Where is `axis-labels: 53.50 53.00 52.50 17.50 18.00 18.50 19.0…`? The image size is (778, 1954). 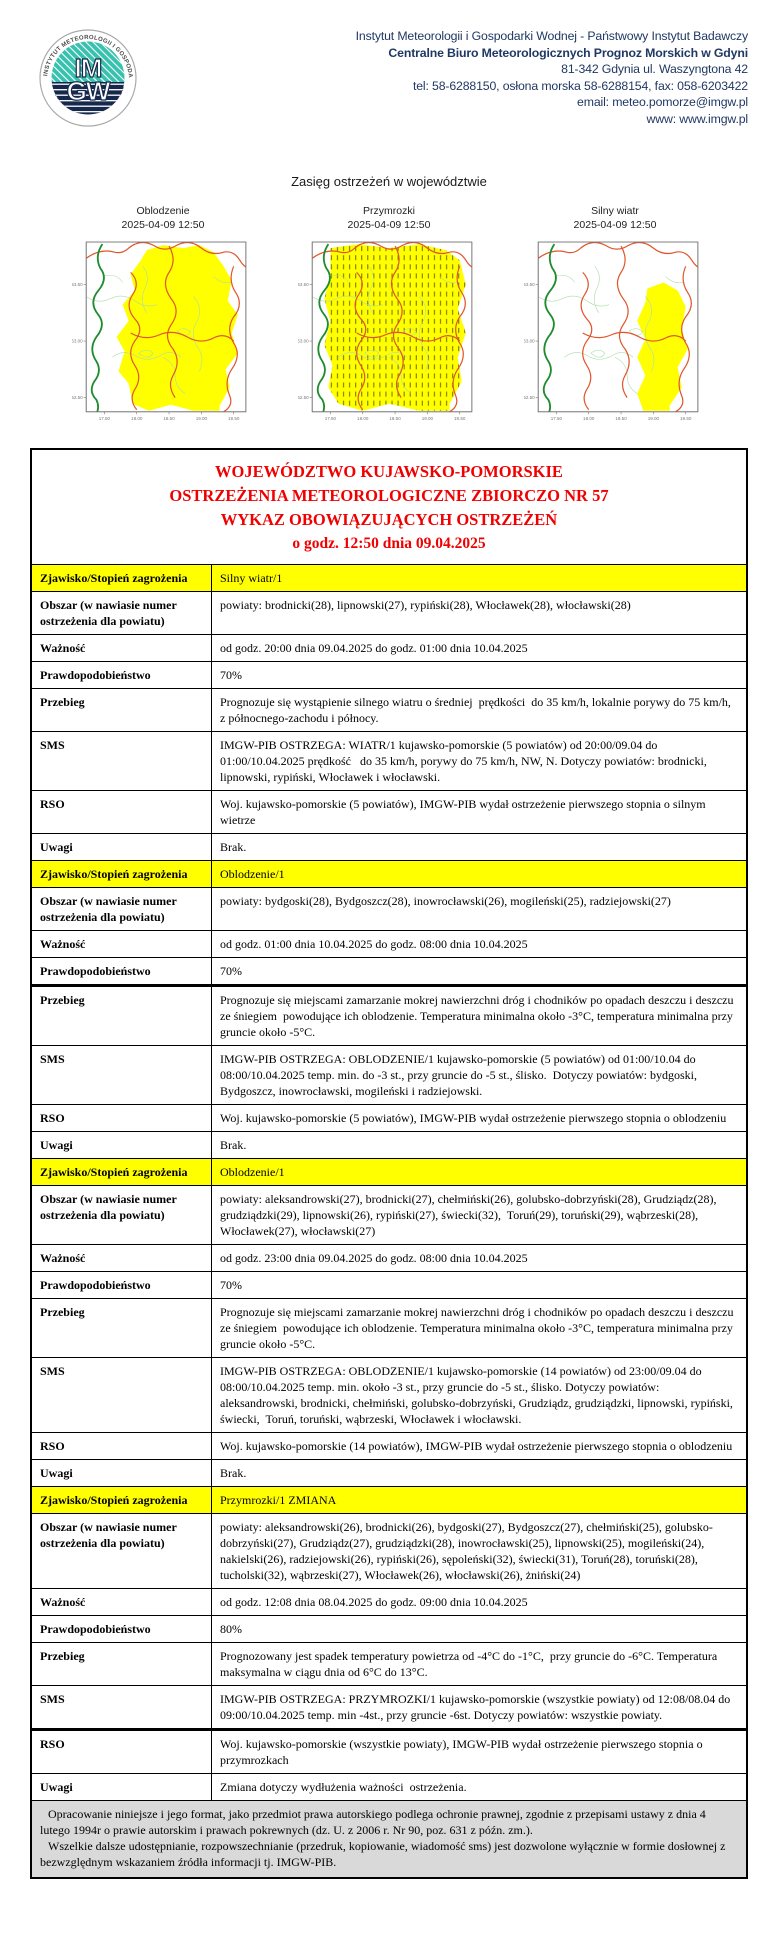 axis-labels: 53.50 53.00 52.50 17.50 18.00 18.50 19.0… is located at coordinates (156, 351).